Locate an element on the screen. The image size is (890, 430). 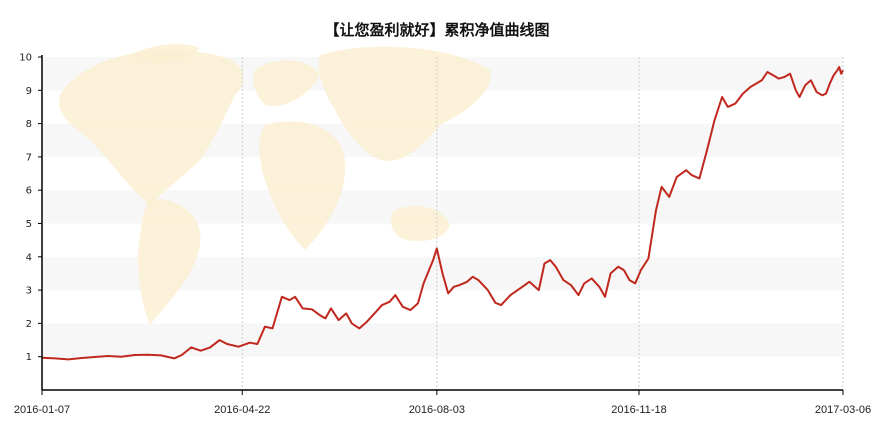
x-tick-label: 2016-04-22 is located at coordinates (242, 410).